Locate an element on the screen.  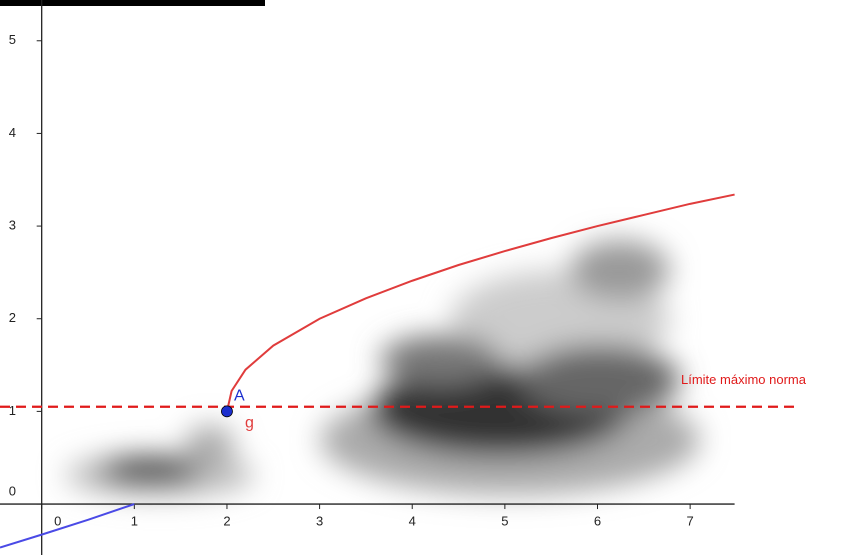
x-tick-label: 0 is located at coordinates (57, 520).